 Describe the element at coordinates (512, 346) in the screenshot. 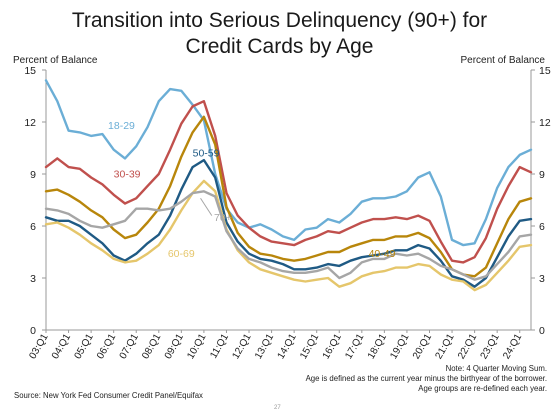

I see `x-tick-label: 24:Q1` at that location.